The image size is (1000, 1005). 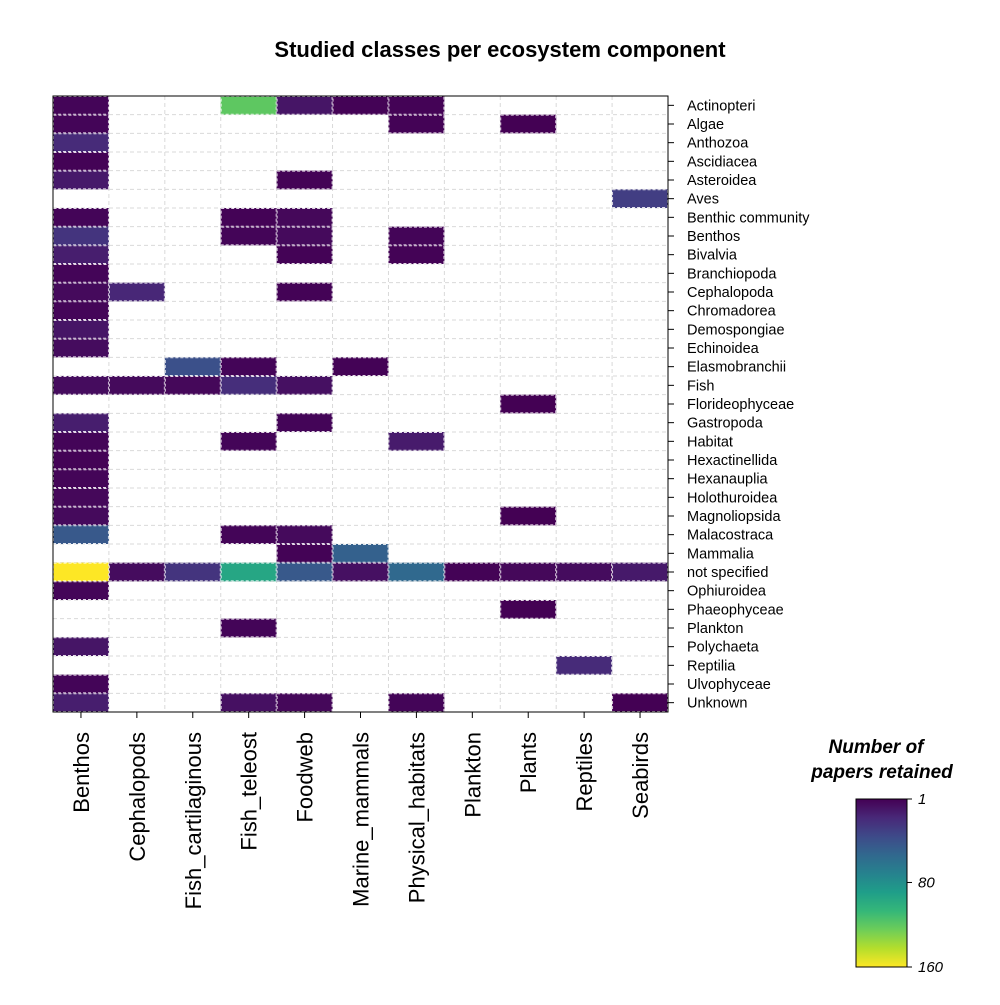 What do you see at coordinates (728, 480) in the screenshot?
I see `row-label: Hexanauplia` at bounding box center [728, 480].